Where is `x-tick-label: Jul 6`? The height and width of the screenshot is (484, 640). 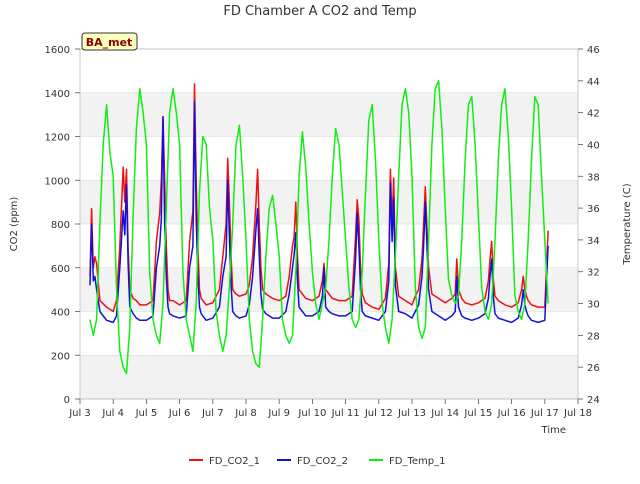
x-tick-label: Jul 6 is located at coordinates (179, 413).